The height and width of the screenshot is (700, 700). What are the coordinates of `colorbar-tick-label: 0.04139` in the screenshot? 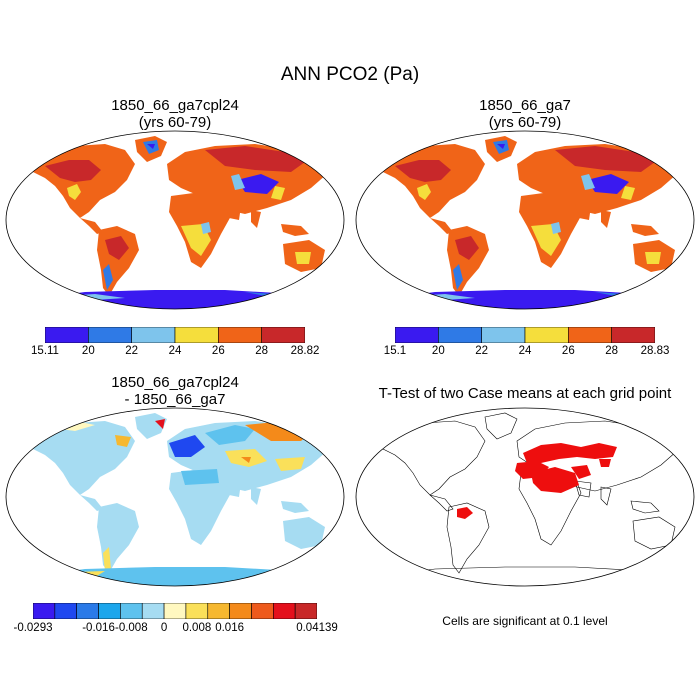 It's located at (317, 628).